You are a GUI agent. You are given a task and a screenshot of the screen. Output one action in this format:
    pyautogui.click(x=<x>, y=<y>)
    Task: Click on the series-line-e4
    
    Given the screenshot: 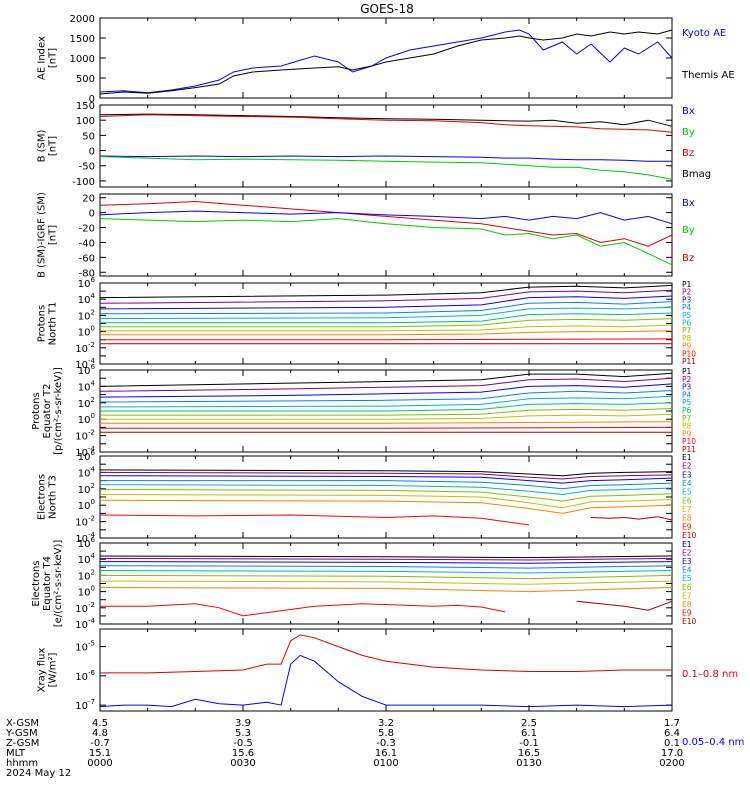 What is the action you would take?
    pyautogui.click(x=386, y=485)
    